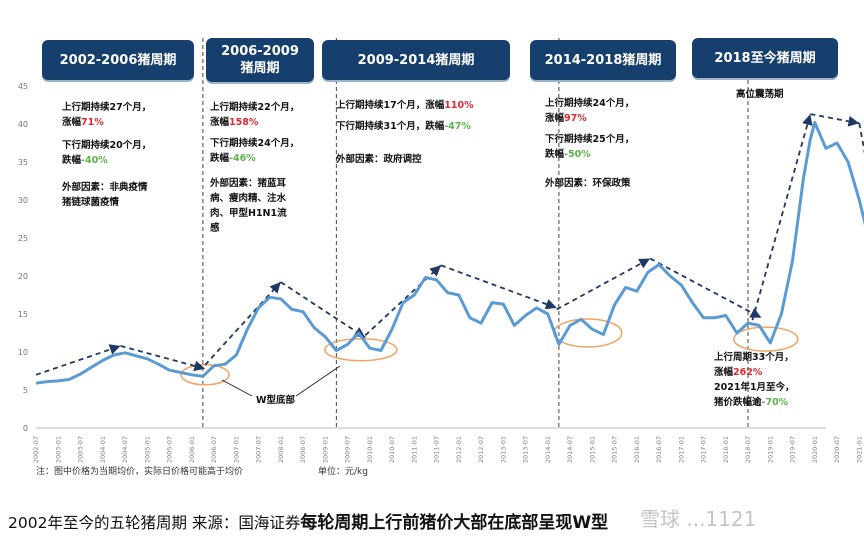 The image size is (864, 544). I want to click on up-gain-row: 涨幅262%, so click(738, 372).